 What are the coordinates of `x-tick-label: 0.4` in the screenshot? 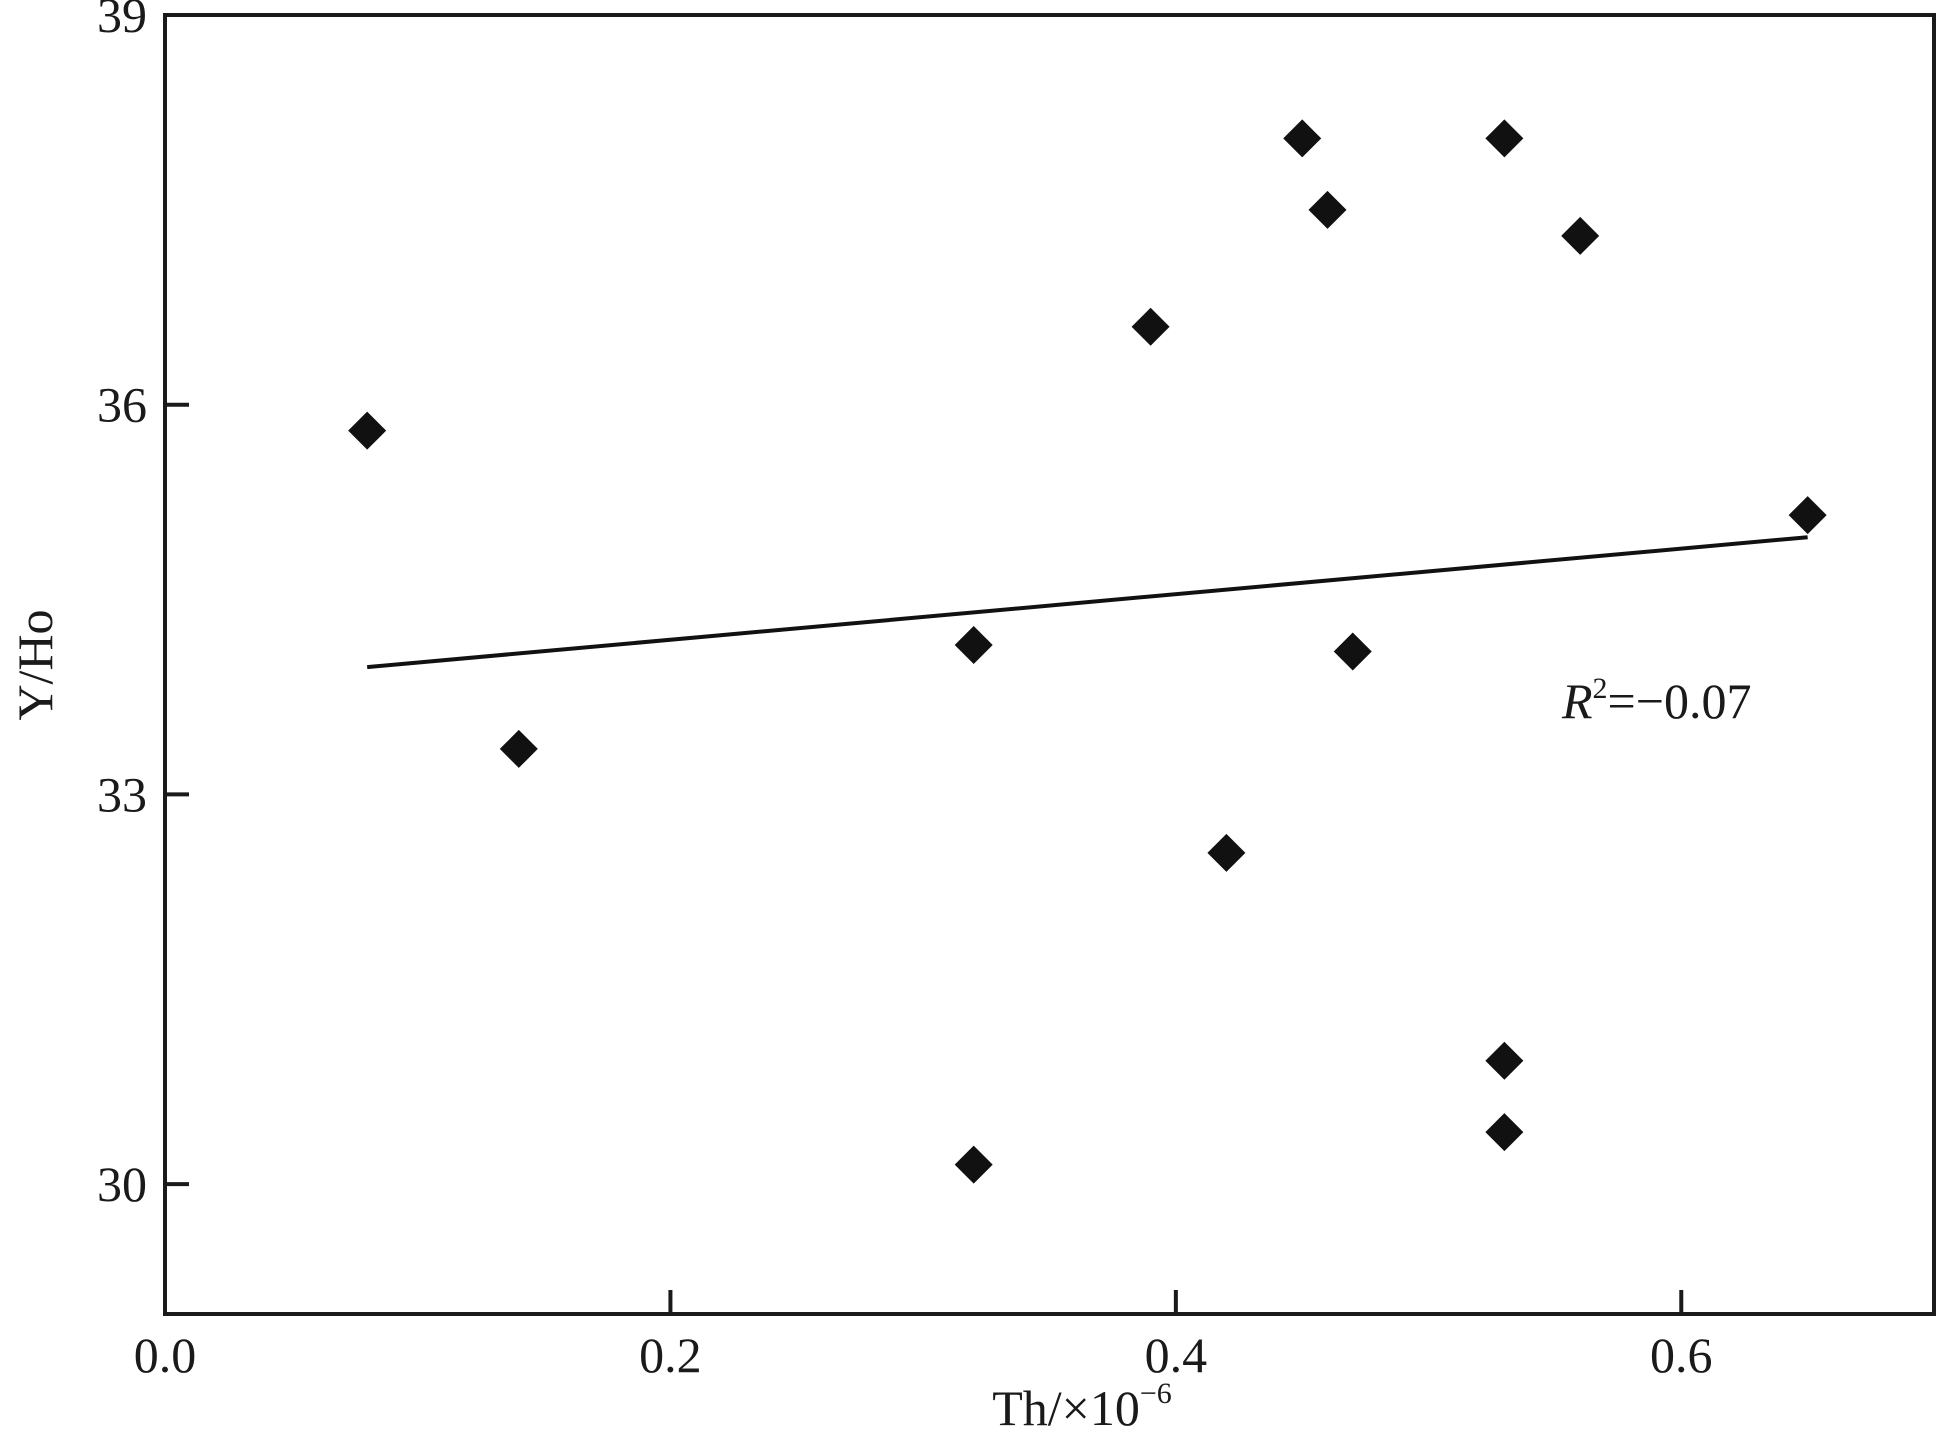 It's located at (1176, 1355).